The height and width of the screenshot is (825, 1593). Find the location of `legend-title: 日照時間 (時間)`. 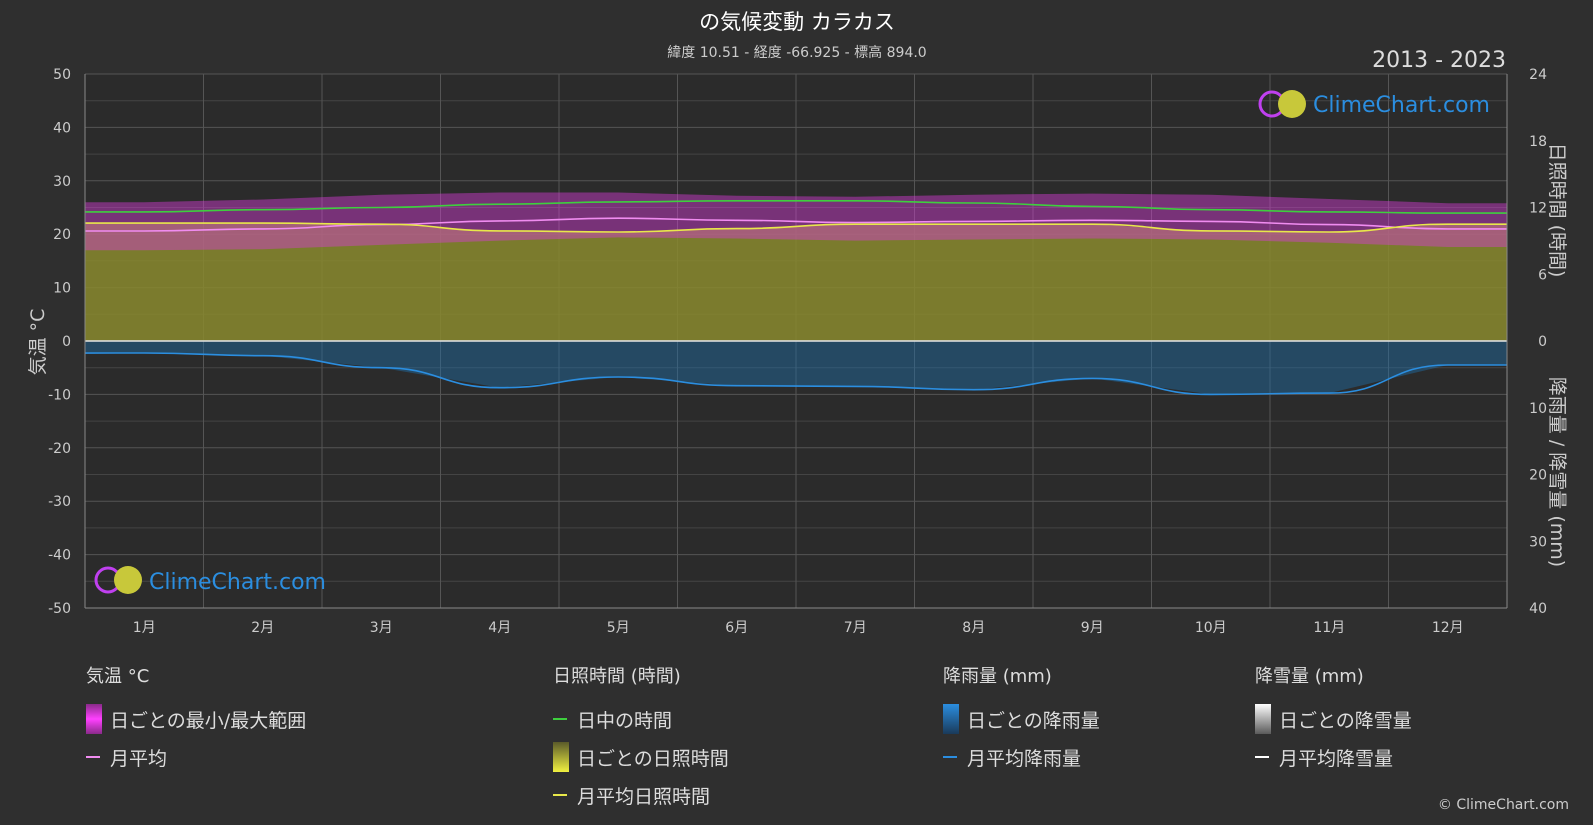

legend-title: 日照時間 (時間) is located at coordinates (617, 676).